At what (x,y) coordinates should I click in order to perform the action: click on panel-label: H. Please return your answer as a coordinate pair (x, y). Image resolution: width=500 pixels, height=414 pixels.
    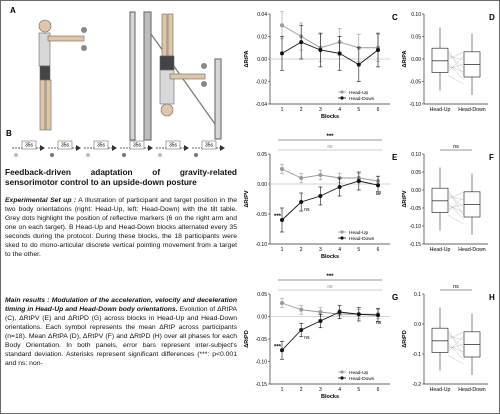
    Looking at the image, I should click on (492, 297).